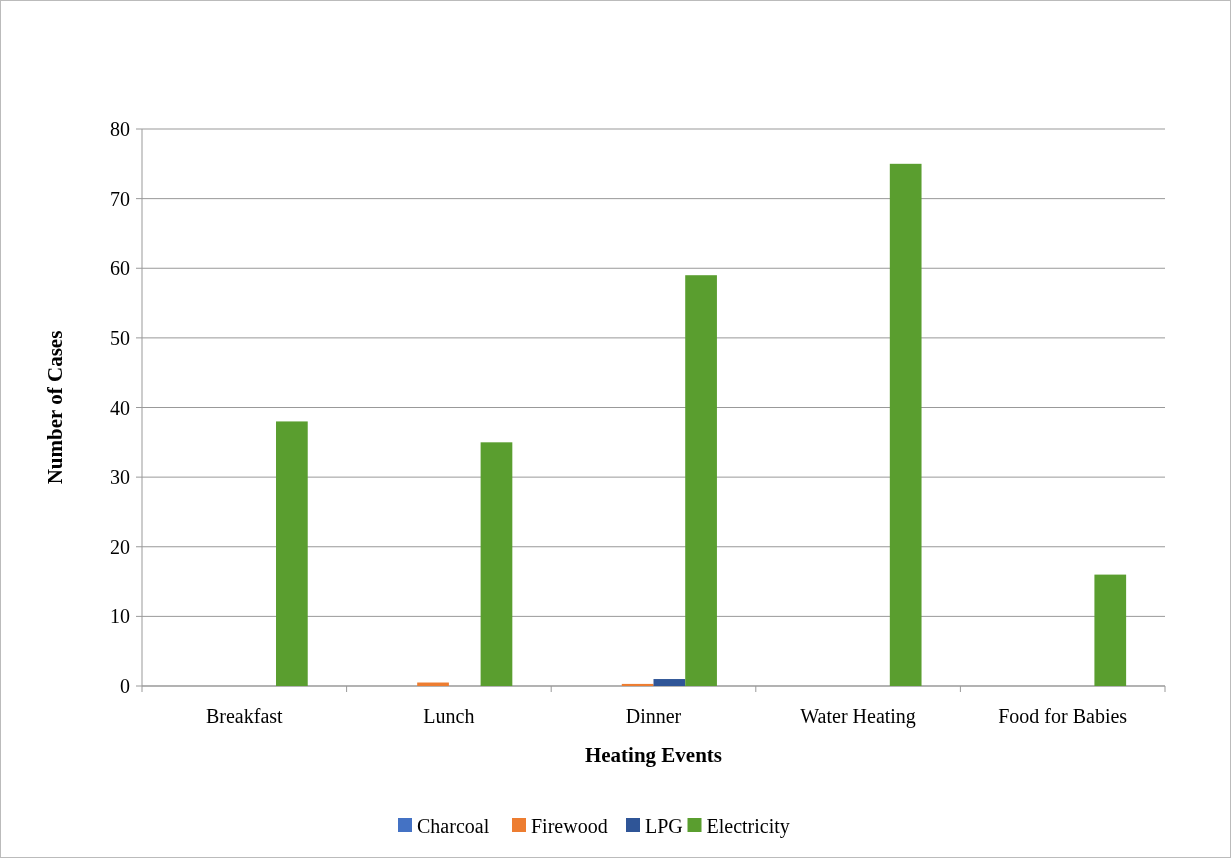 The width and height of the screenshot is (1231, 858). I want to click on x-tick-label: Dinner, so click(653, 716).